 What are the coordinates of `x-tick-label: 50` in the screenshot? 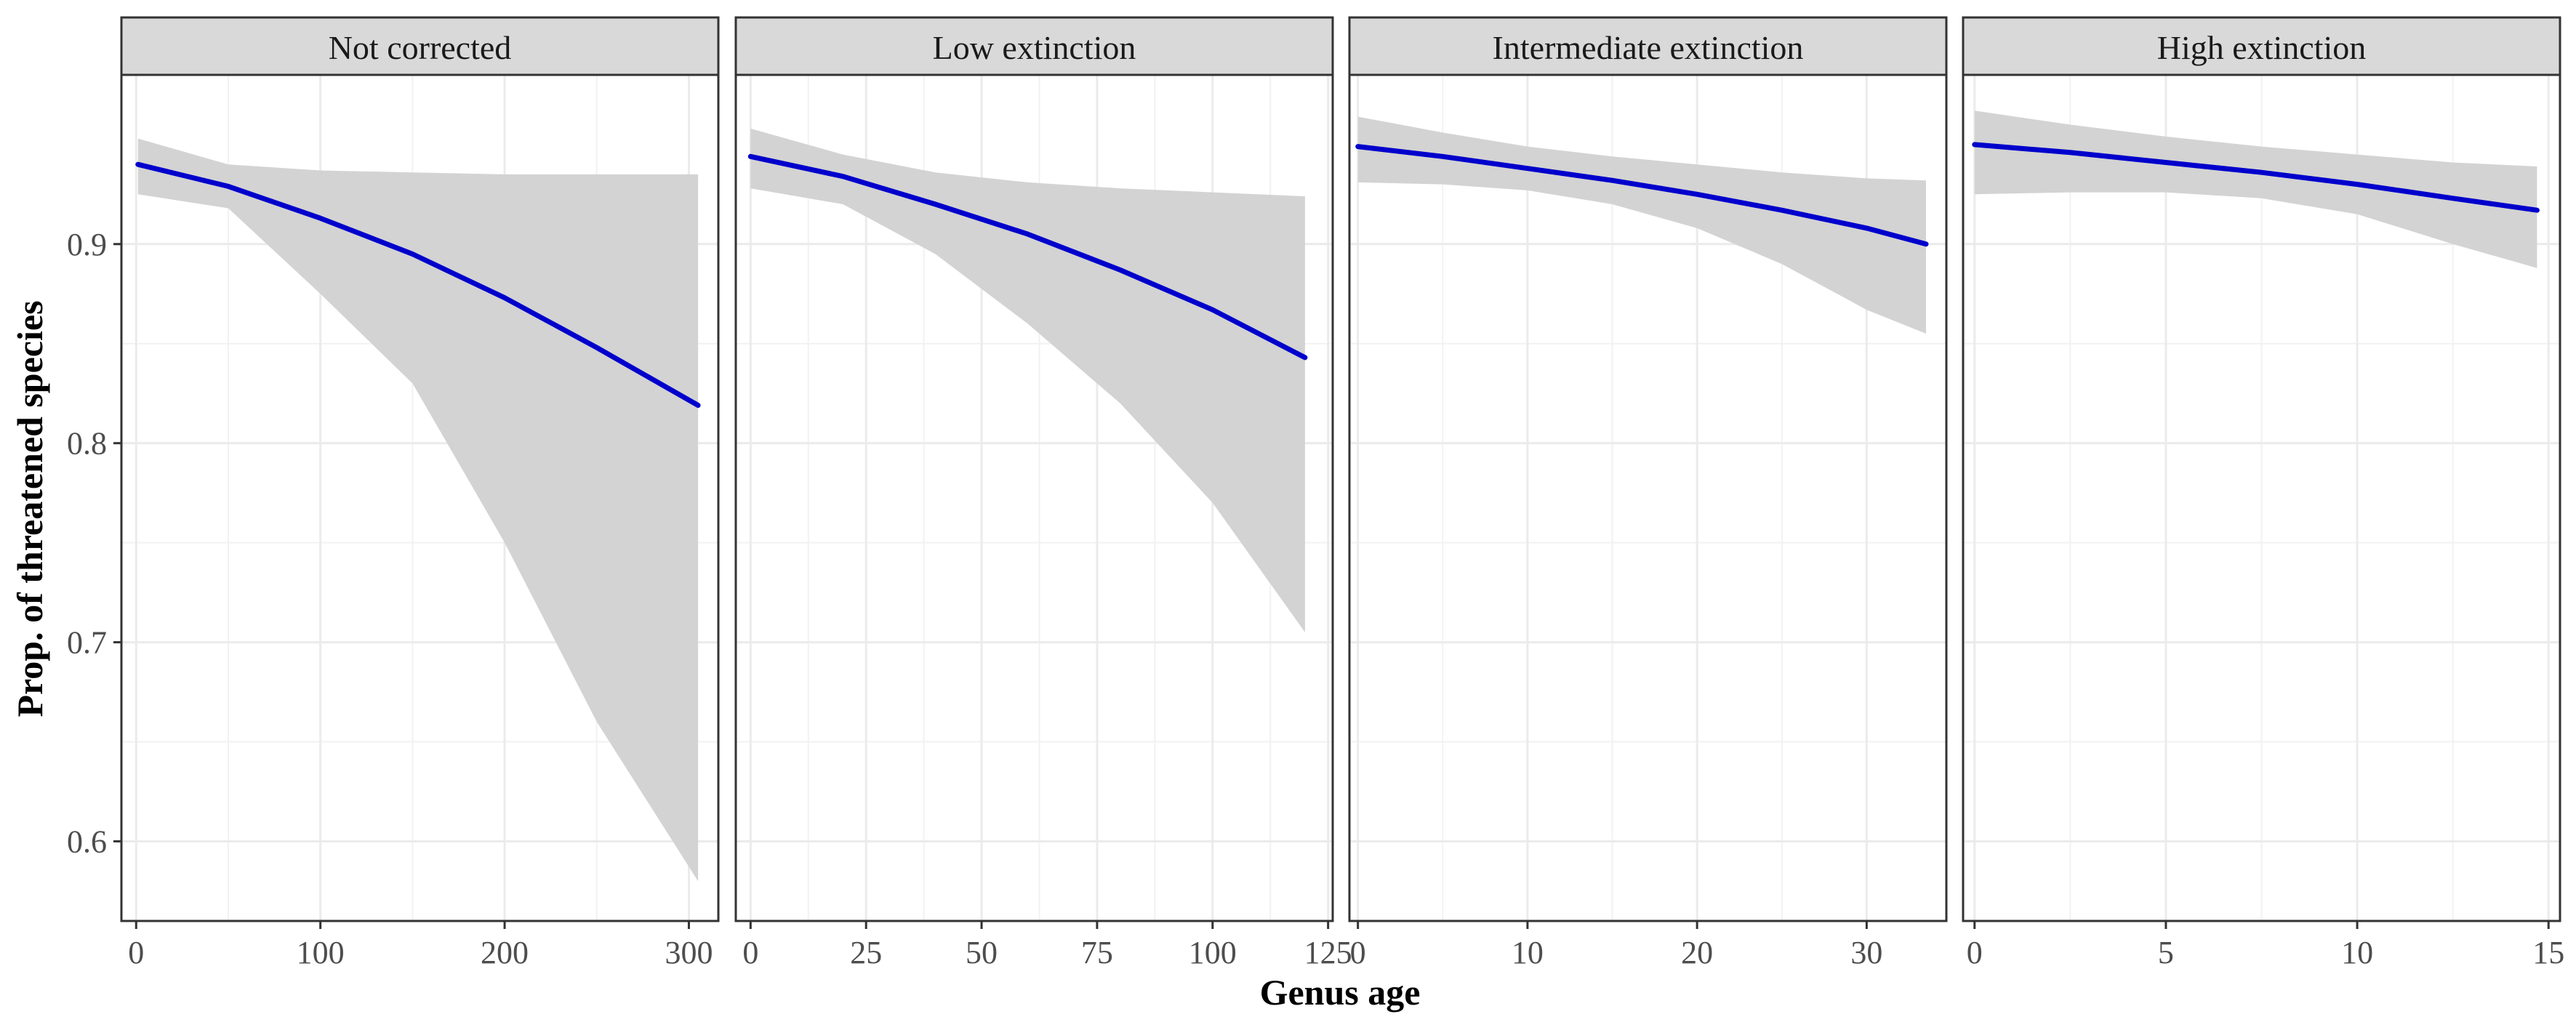 It's located at (982, 952).